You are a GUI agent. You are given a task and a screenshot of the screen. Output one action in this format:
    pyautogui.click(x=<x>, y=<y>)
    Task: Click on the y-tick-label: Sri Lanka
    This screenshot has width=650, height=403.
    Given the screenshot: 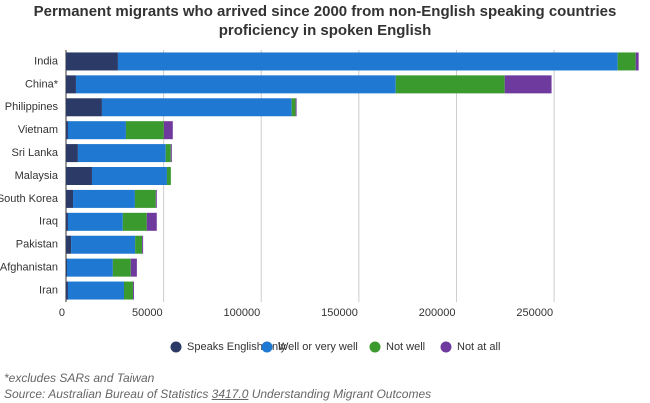 What is the action you would take?
    pyautogui.click(x=35, y=153)
    